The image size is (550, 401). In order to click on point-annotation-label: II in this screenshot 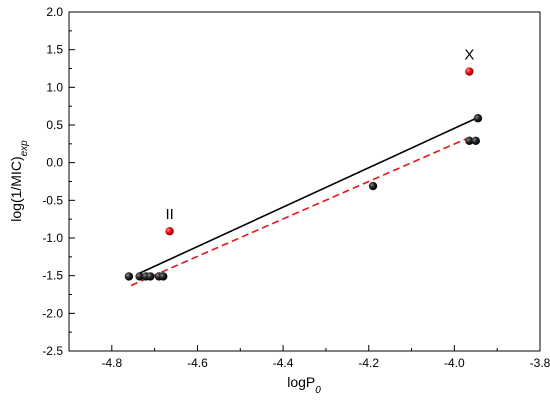, I will do `click(169, 214)`.